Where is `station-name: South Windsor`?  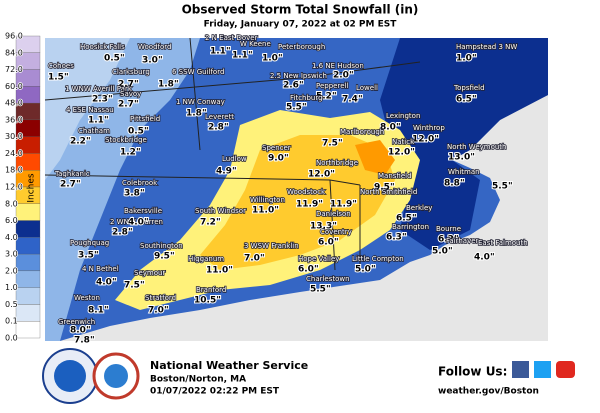
station-name: South Windsor is located at coordinates (220, 211).